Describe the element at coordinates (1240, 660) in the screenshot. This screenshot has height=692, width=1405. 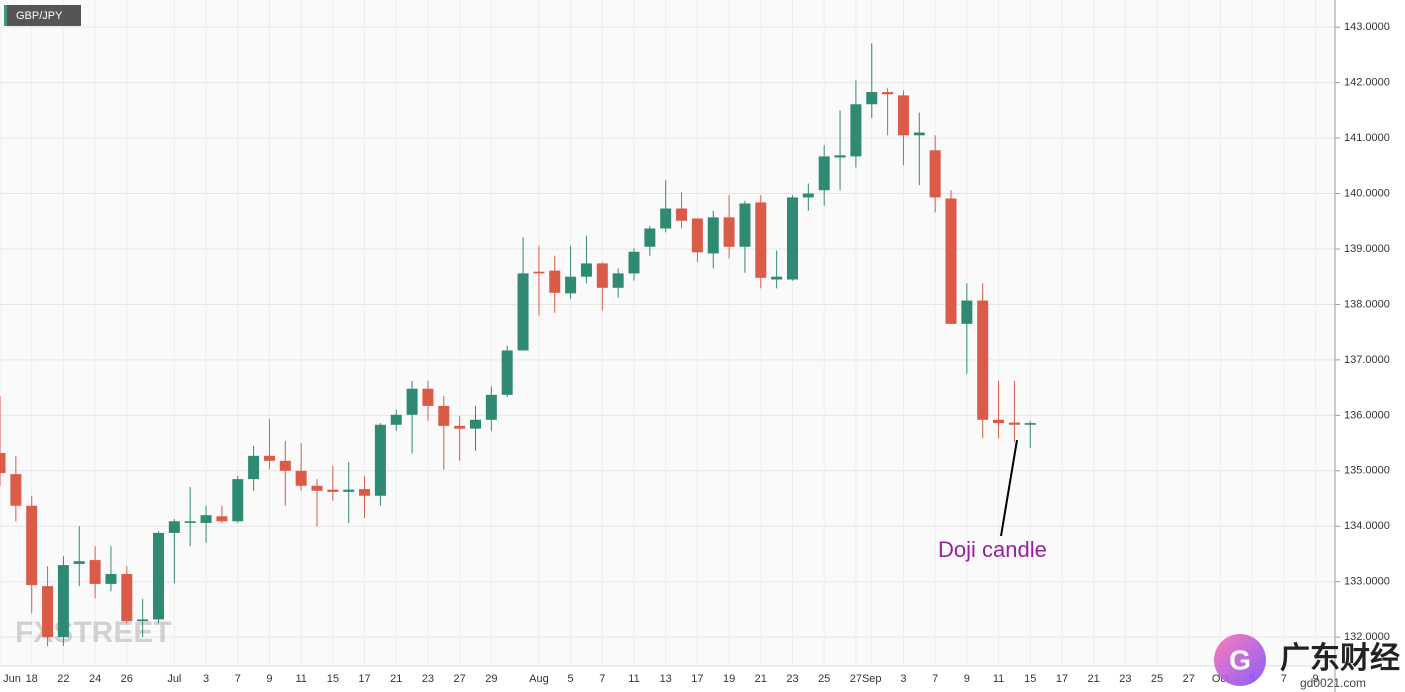
I see `logo` at that location.